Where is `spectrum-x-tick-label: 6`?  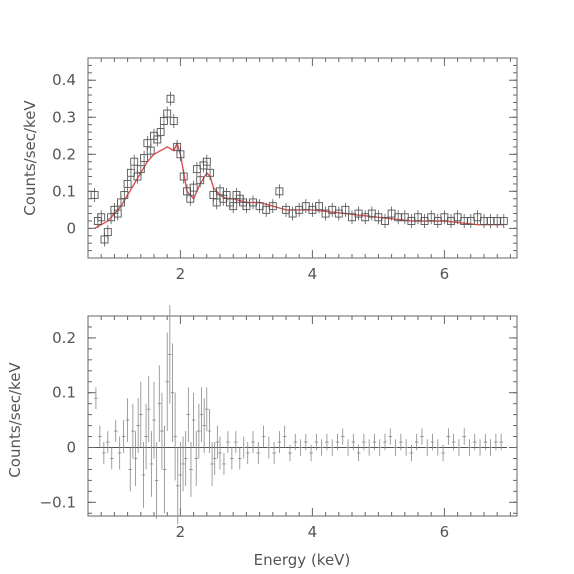
spectrum-x-tick-label: 6 is located at coordinates (445, 274).